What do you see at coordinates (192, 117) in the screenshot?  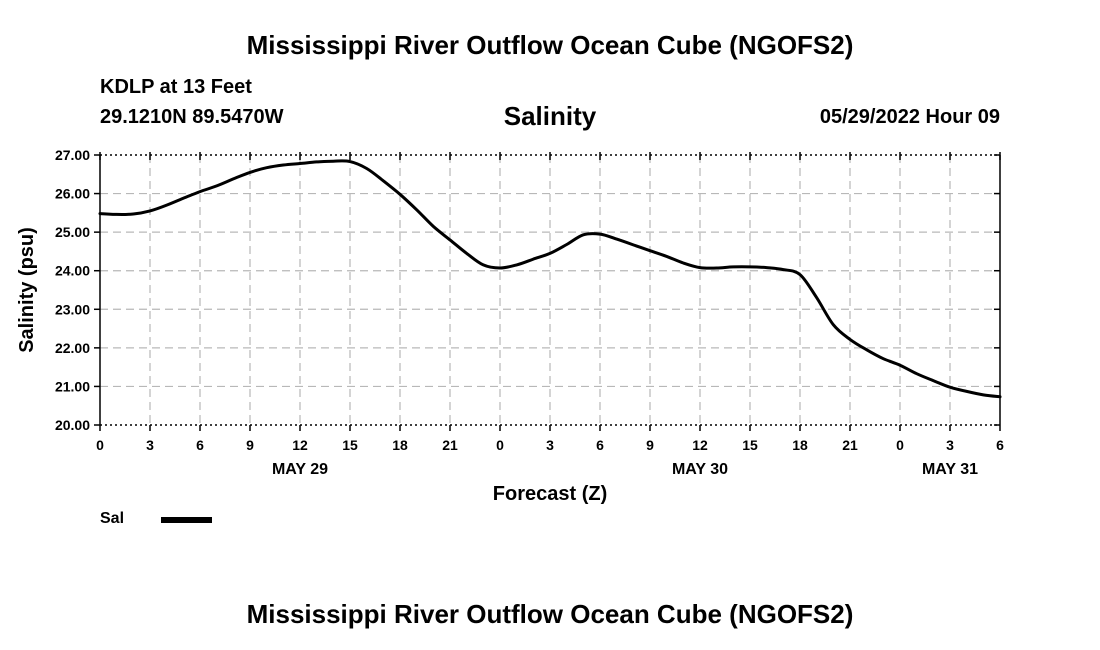 I see `station-coordinates: 29.1210N 89.5470W` at bounding box center [192, 117].